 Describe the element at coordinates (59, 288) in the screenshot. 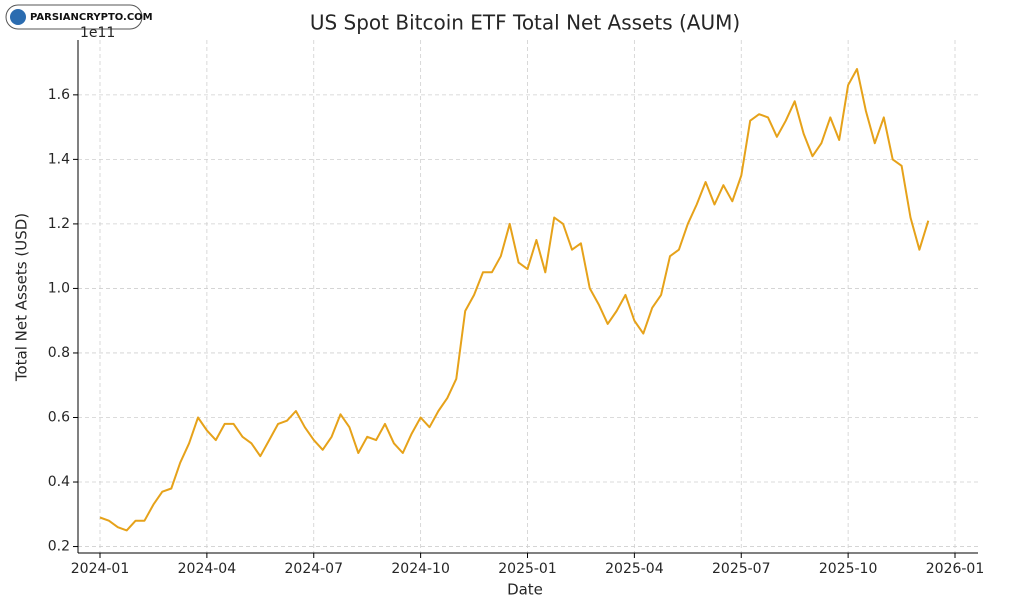

I see `y-tick-label: 1.0` at that location.